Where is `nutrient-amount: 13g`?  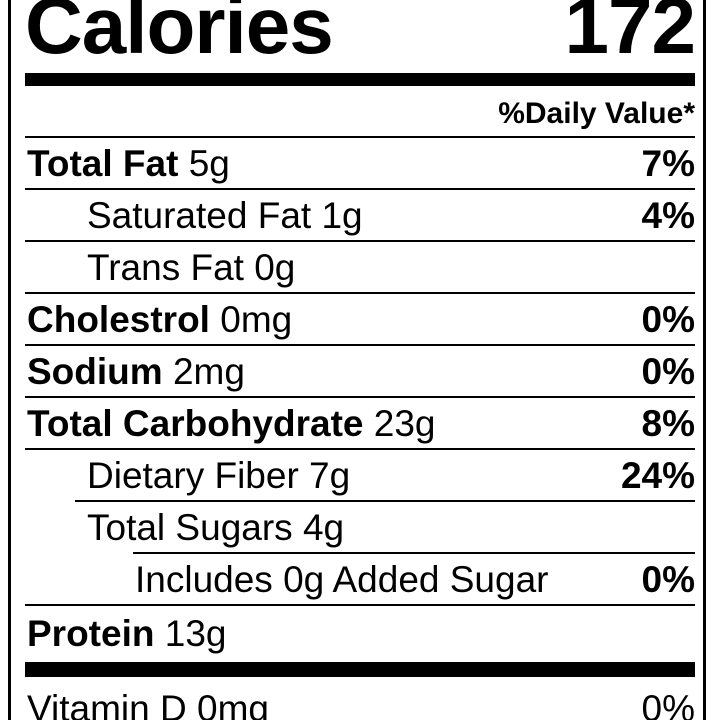
nutrient-amount: 13g is located at coordinates (190, 633).